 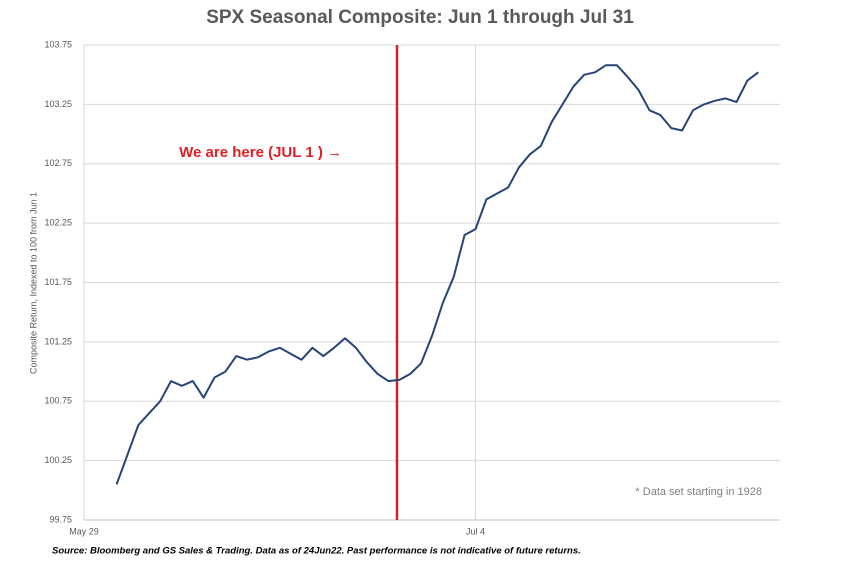 I want to click on y-tick-label: 103.25, so click(x=58, y=104).